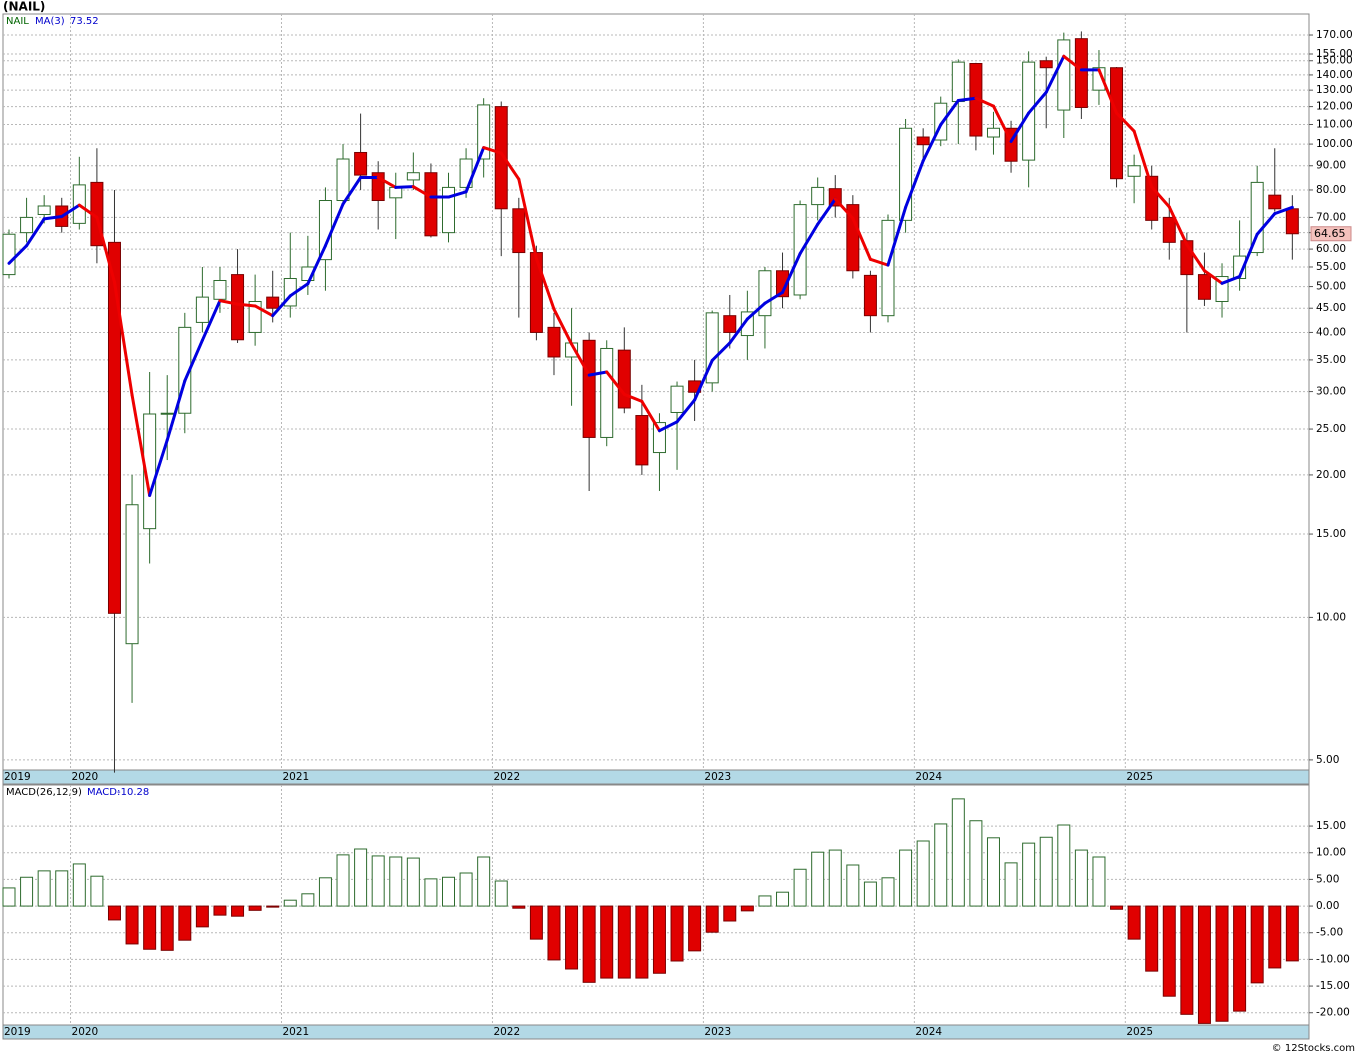  I want to click on y-tick-label: -20.00, so click(1333, 1013).